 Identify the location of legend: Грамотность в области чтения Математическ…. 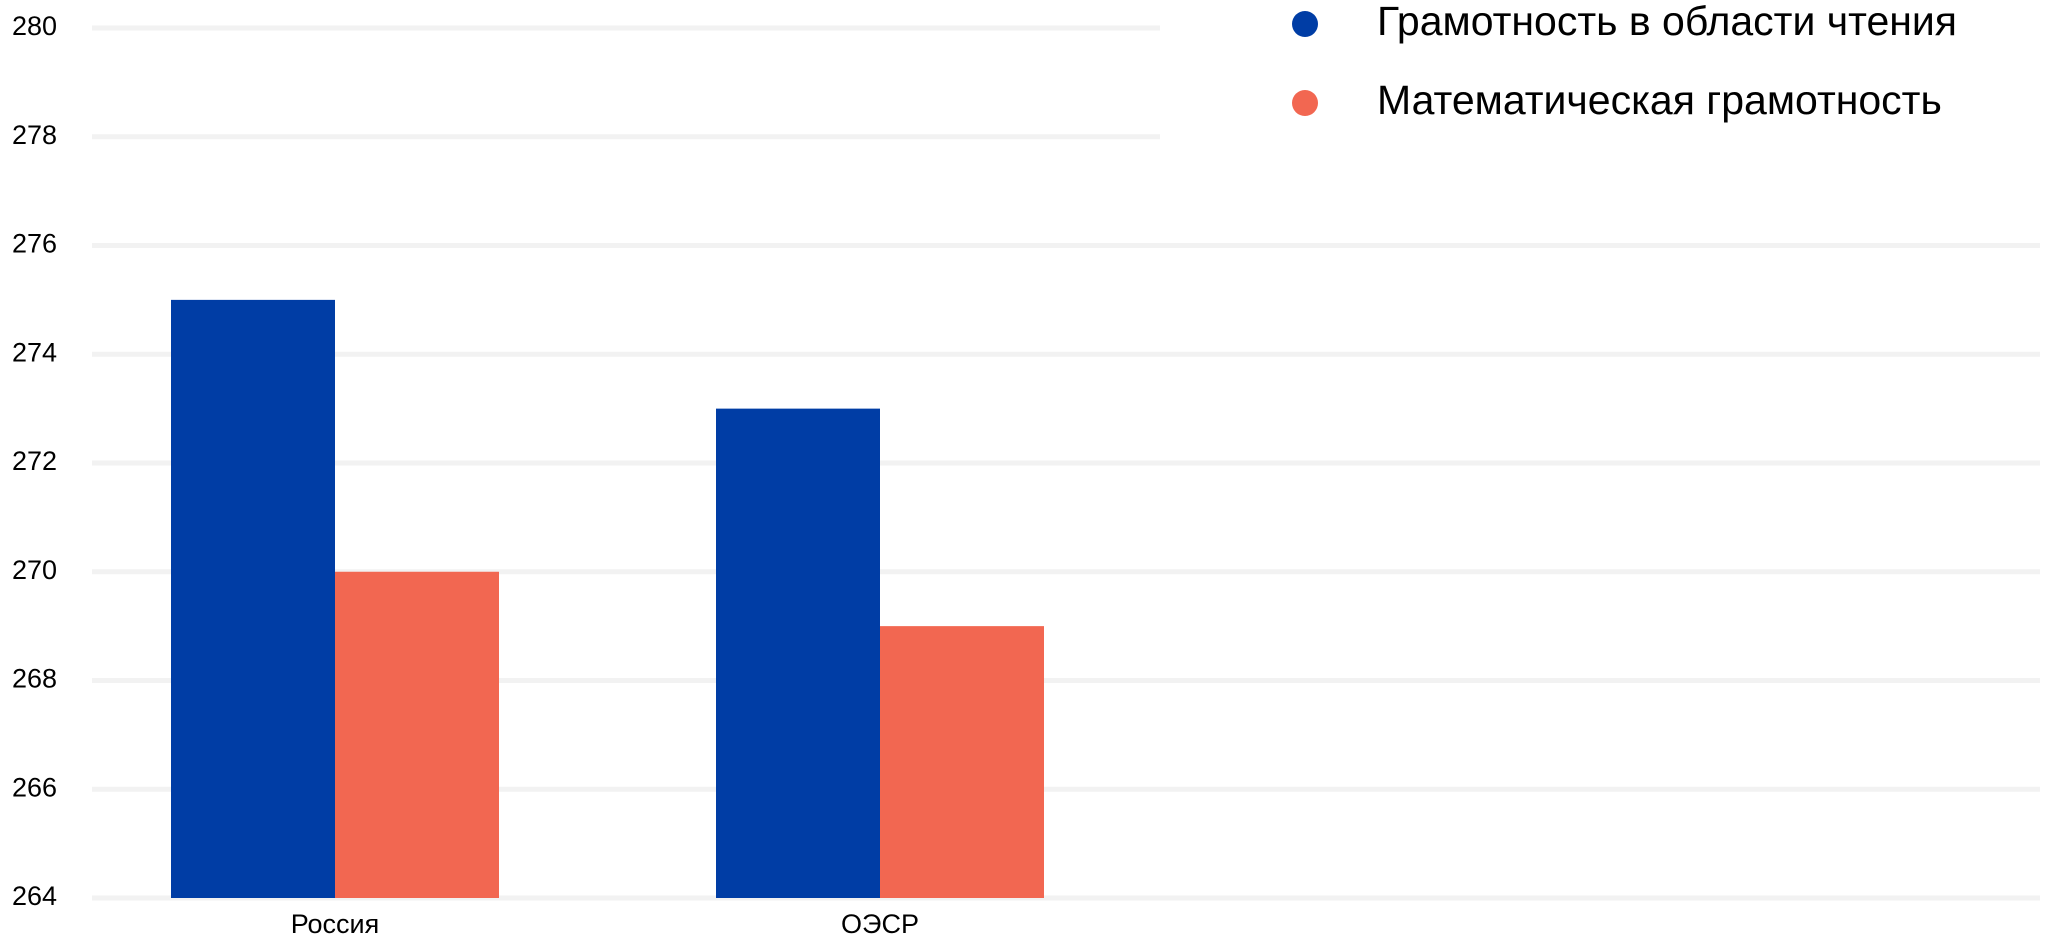
(1624, 61).